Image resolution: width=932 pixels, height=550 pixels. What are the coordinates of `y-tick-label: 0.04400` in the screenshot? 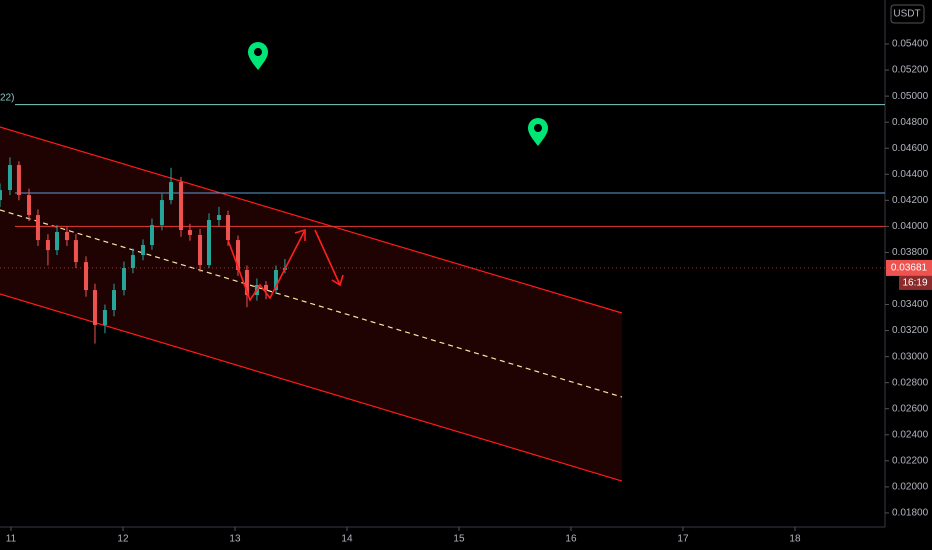 It's located at (910, 174).